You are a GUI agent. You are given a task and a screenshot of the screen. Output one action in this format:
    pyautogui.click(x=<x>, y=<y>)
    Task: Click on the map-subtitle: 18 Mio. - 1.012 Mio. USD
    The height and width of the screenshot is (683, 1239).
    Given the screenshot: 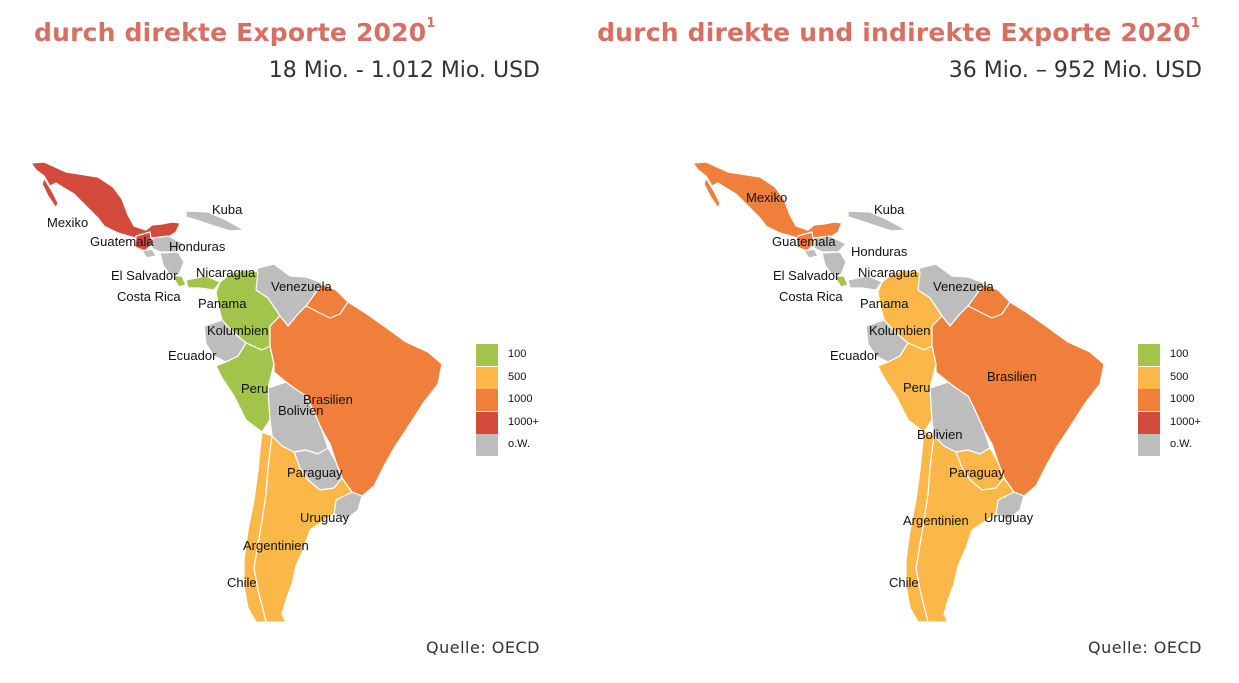 What is the action you would take?
    pyautogui.click(x=404, y=70)
    